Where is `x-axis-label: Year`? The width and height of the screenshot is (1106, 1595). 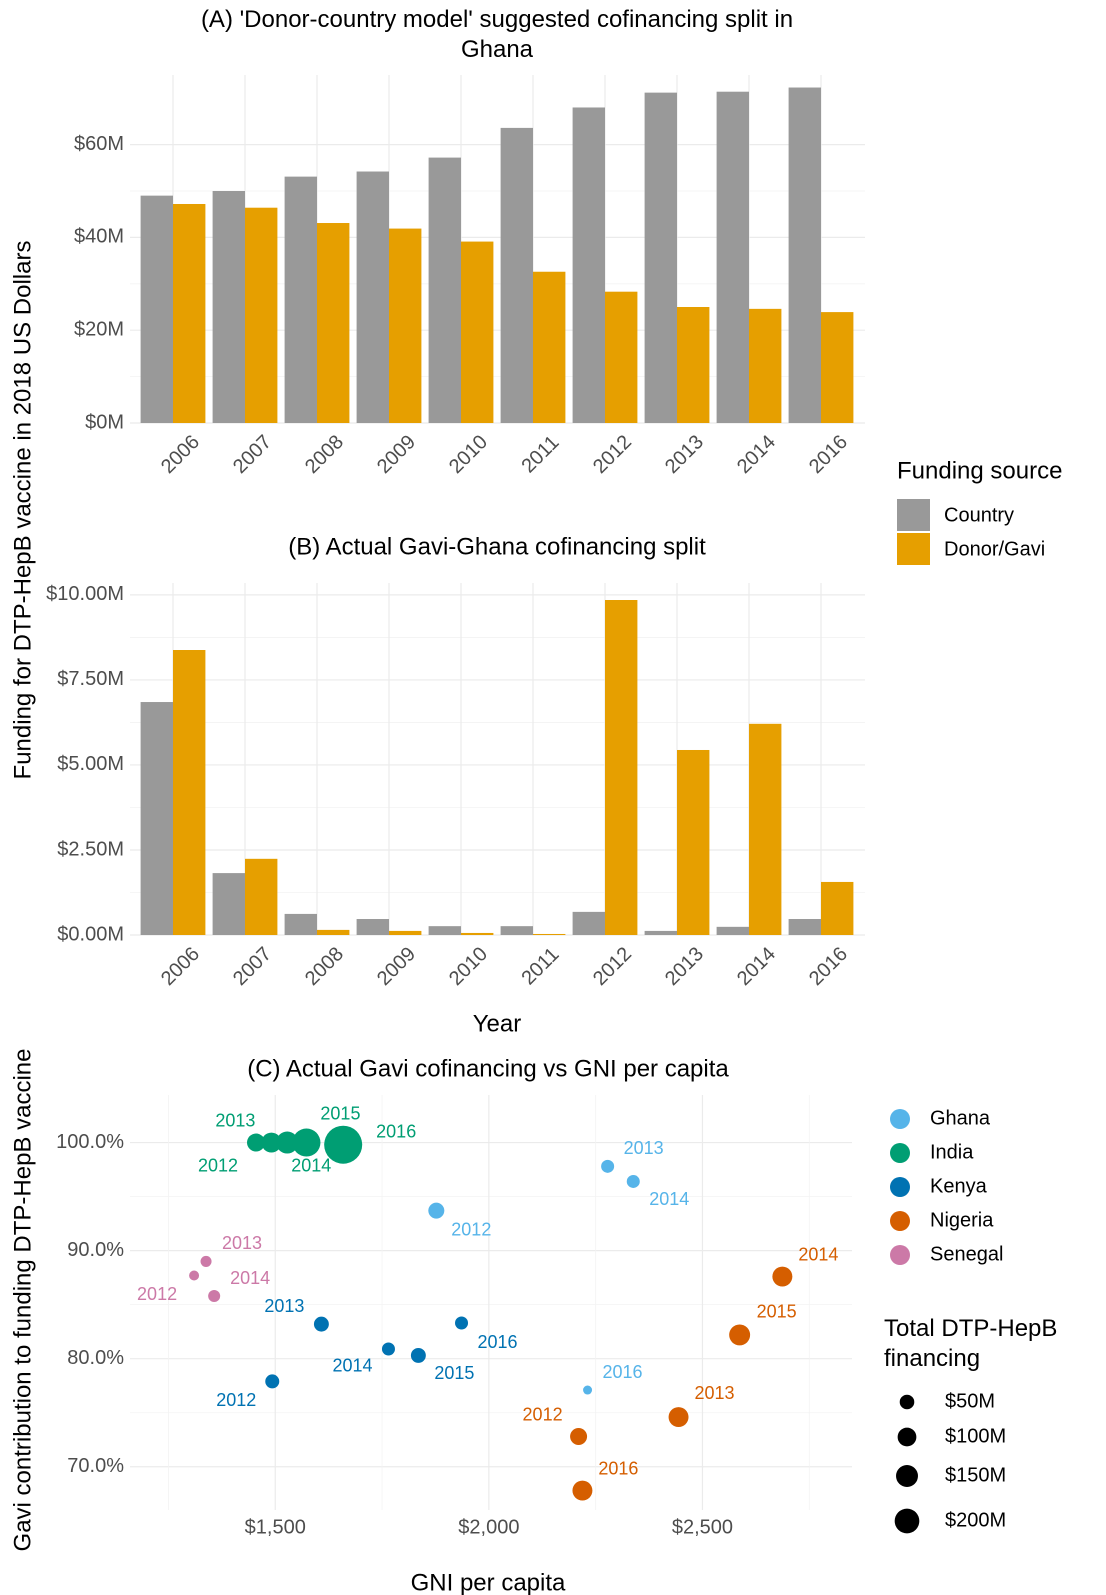 x-axis-label: Year is located at coordinates (497, 1023).